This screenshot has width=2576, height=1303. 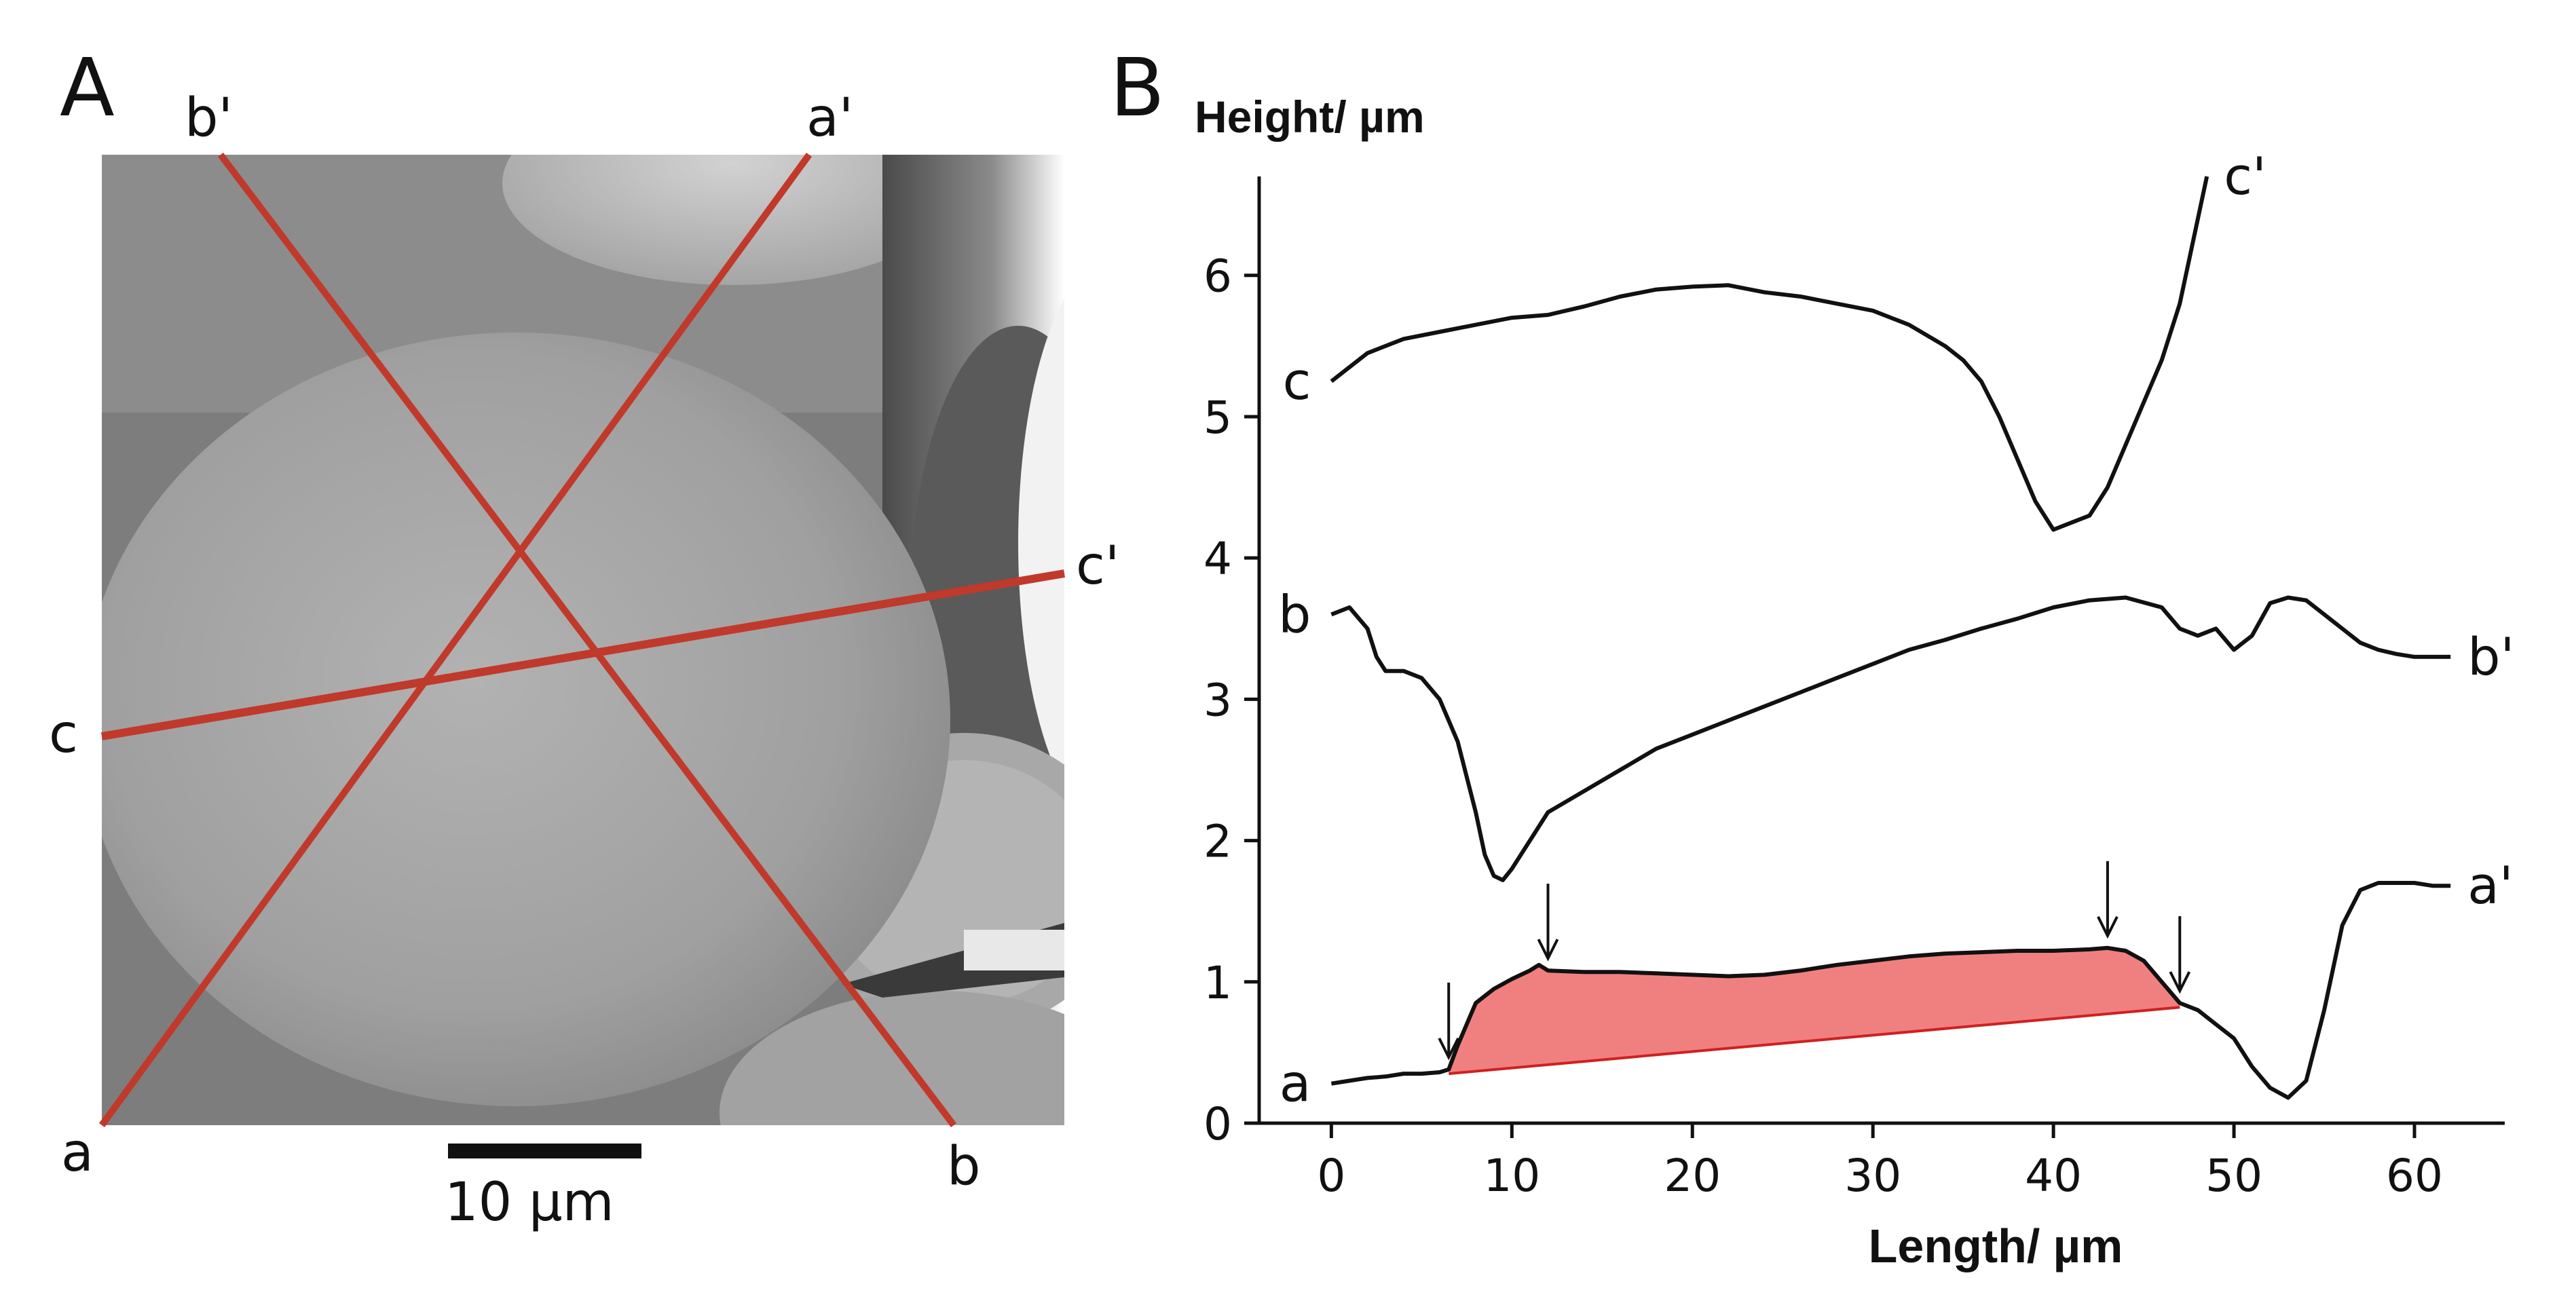 I want to click on x-tick-label-60: 60, so click(x=2415, y=1176).